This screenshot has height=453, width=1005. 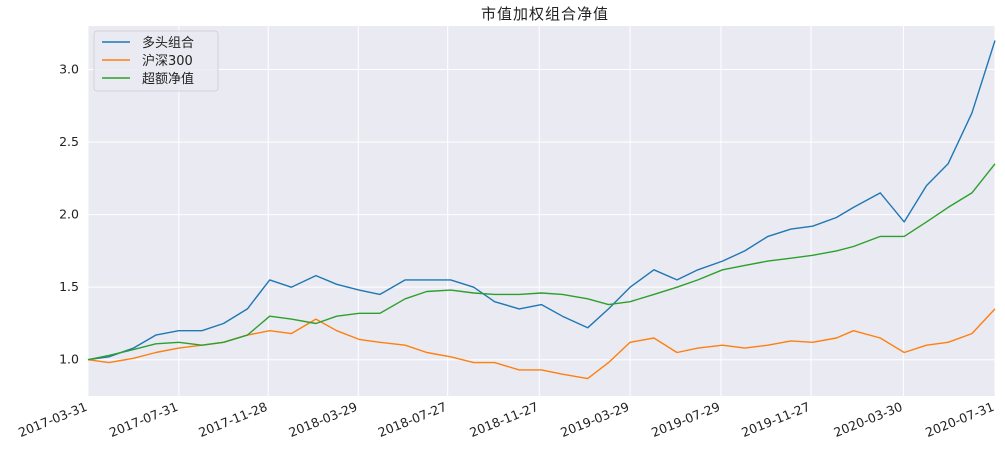 I want to click on y-tick-label: 1.5, so click(x=69, y=286).